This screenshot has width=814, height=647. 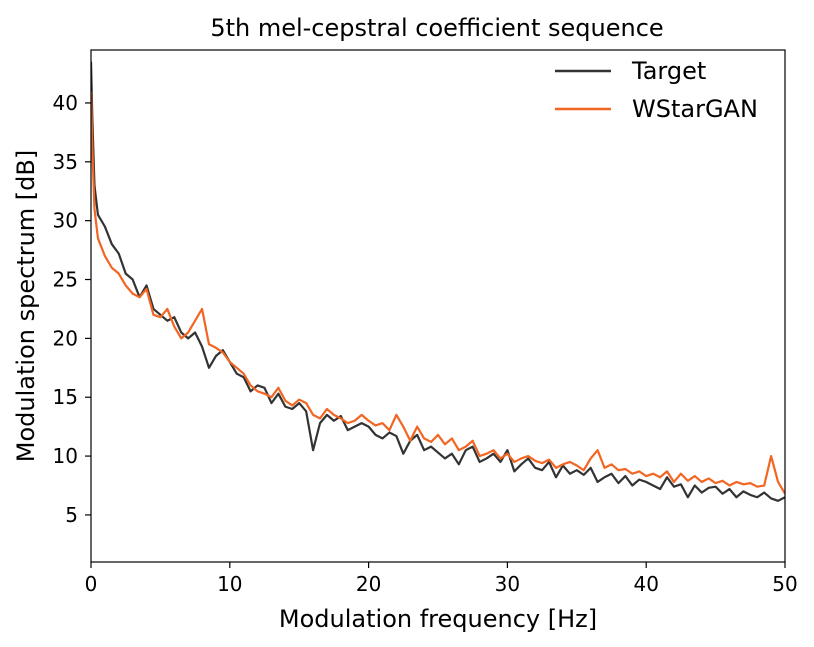 I want to click on y-tick-label: 35, so click(x=65, y=162).